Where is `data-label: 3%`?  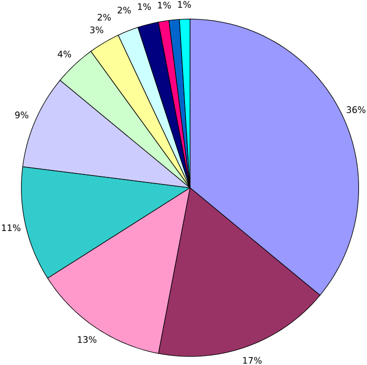
data-label: 3% is located at coordinates (97, 30).